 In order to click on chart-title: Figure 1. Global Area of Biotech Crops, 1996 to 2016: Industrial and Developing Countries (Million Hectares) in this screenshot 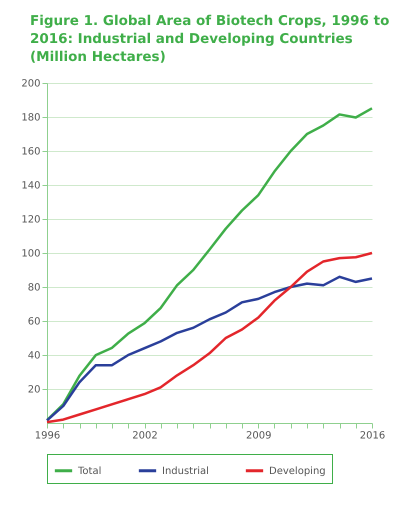, I will do `click(210, 39)`.